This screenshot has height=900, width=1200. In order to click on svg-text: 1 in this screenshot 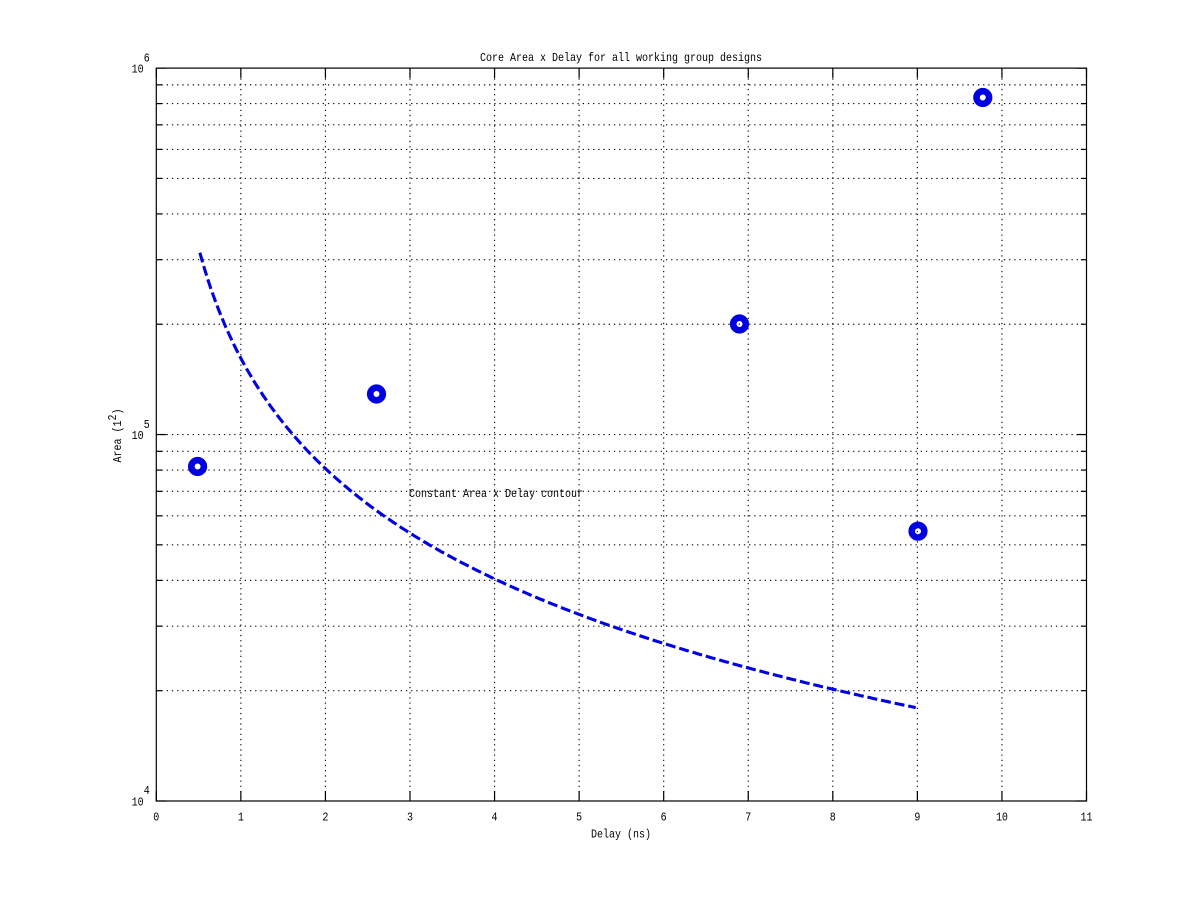, I will do `click(241, 818)`.